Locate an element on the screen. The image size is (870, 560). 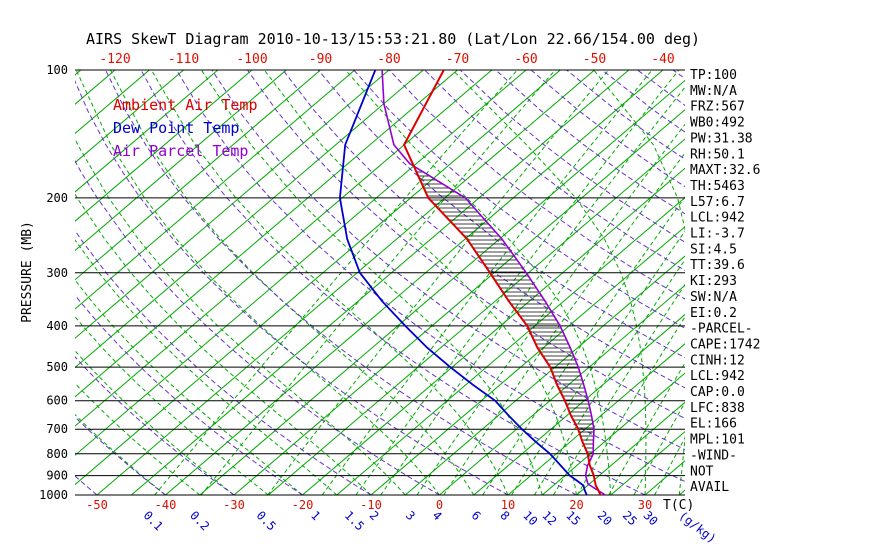
stat-line: MAXT:32.6 is located at coordinates (725, 170).